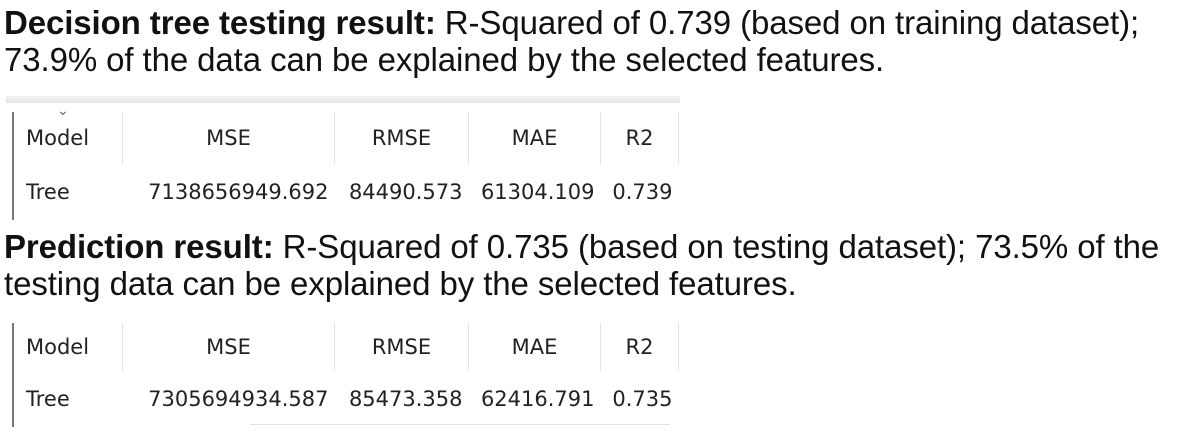  Describe the element at coordinates (460, 424) in the screenshot. I see `table-bottom-divider` at that location.